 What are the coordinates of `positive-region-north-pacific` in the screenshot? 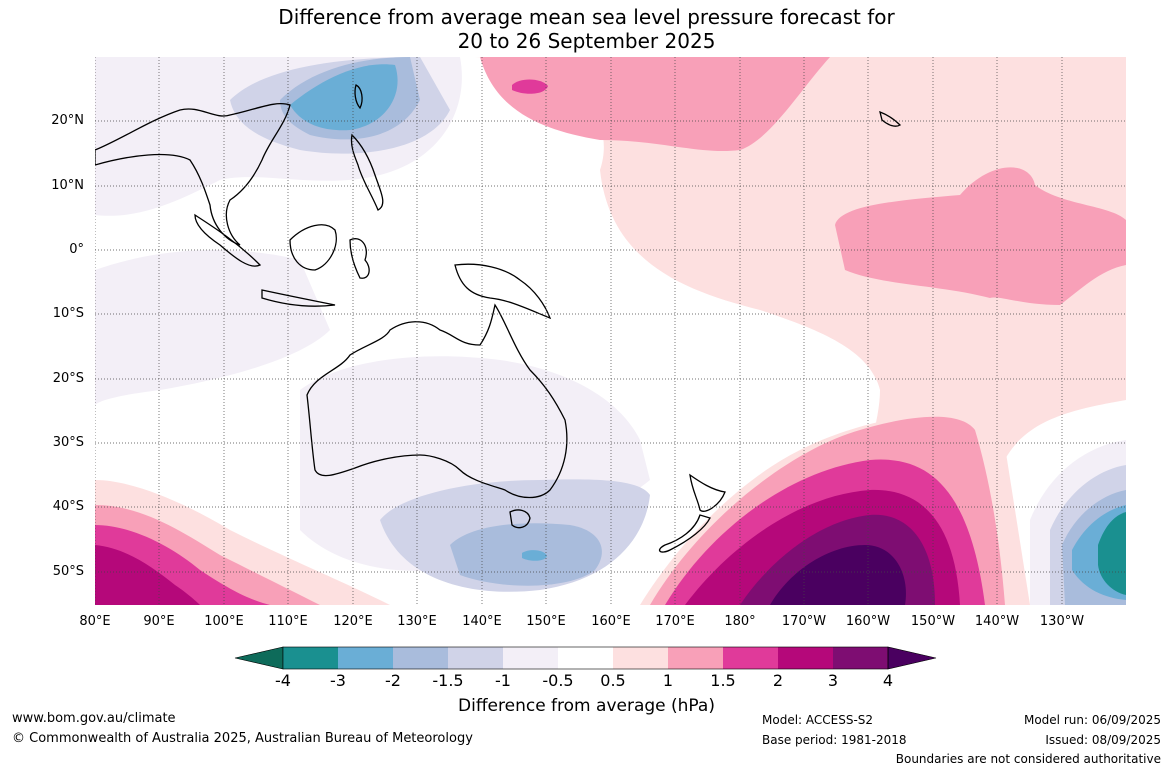 It's located at (655, 104).